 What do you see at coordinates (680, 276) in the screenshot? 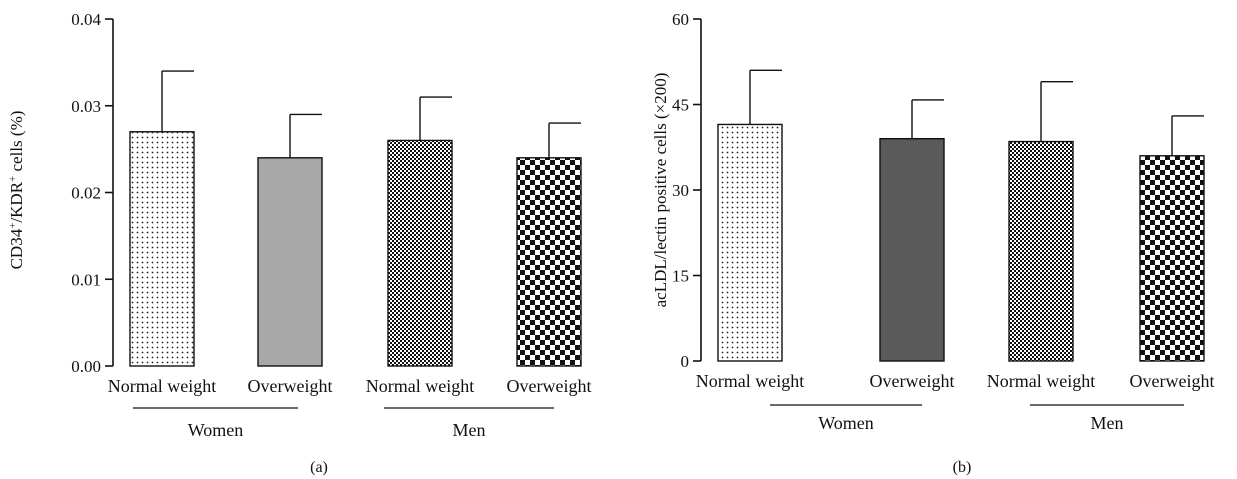
I see `panel-b-y-tick-label: 15` at bounding box center [680, 276].